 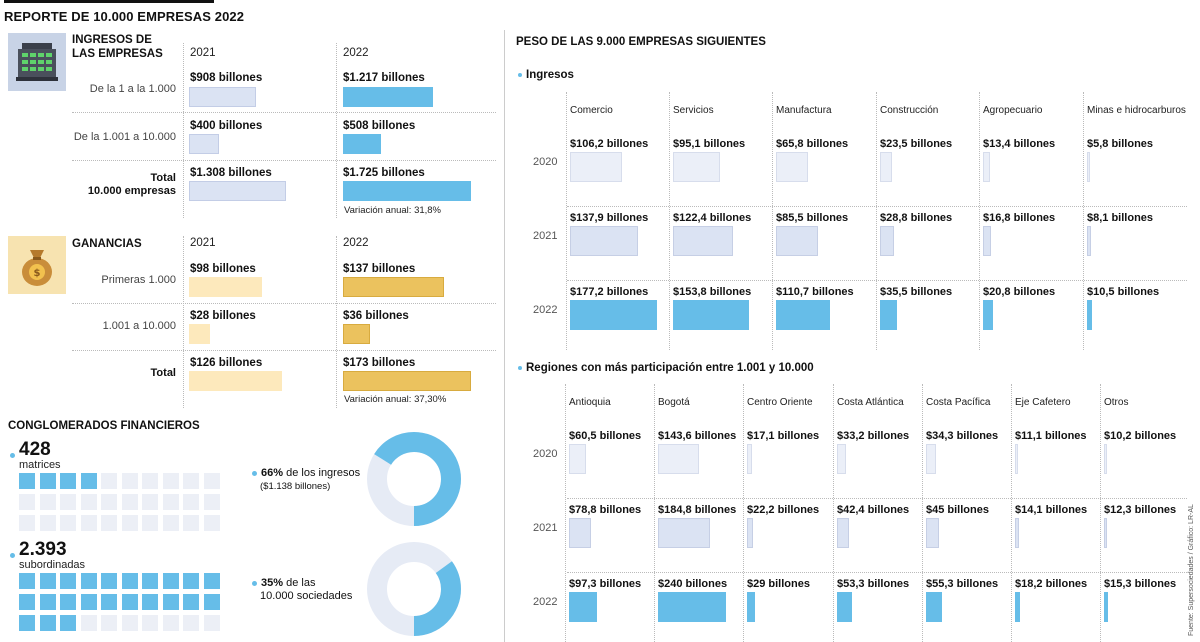 I want to click on value-label: $28 billones, so click(x=223, y=316).